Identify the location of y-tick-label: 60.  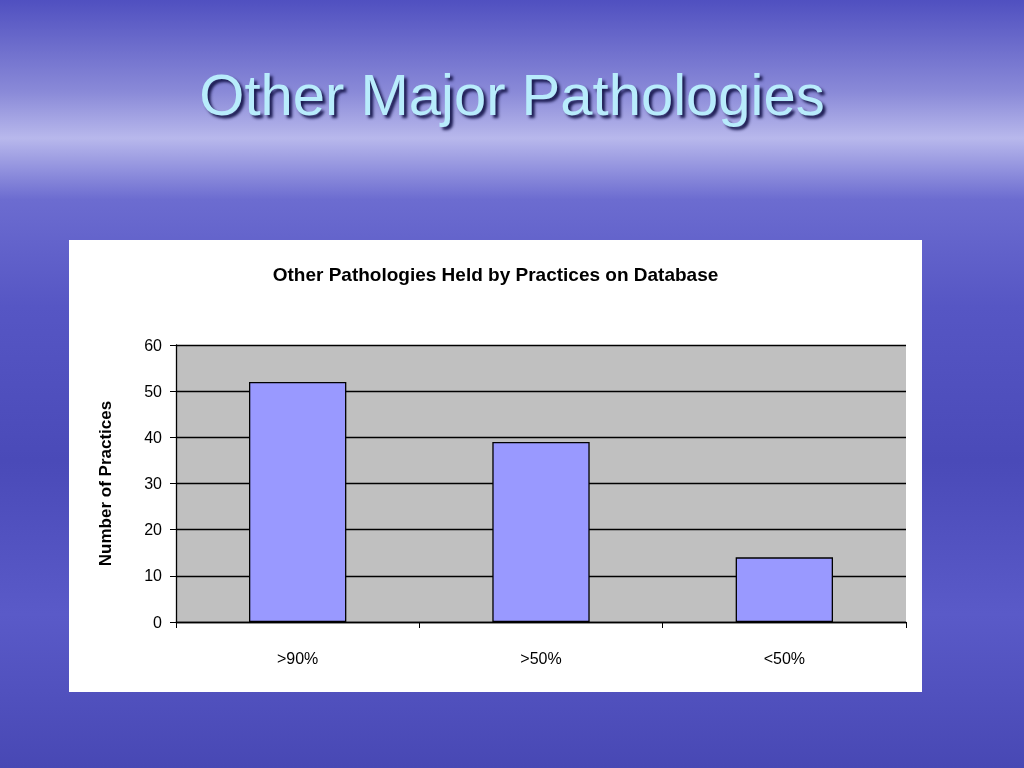
(153, 345).